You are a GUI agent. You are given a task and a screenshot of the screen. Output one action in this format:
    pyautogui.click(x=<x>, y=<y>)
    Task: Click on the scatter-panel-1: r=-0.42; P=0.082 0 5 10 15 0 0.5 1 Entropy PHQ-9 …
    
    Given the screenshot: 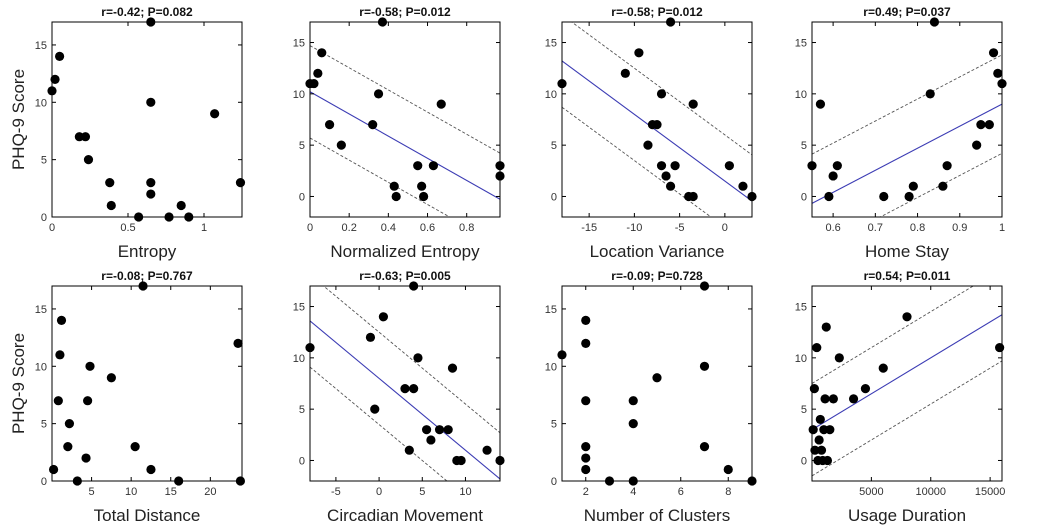 What is the action you would take?
    pyautogui.click(x=127, y=133)
    